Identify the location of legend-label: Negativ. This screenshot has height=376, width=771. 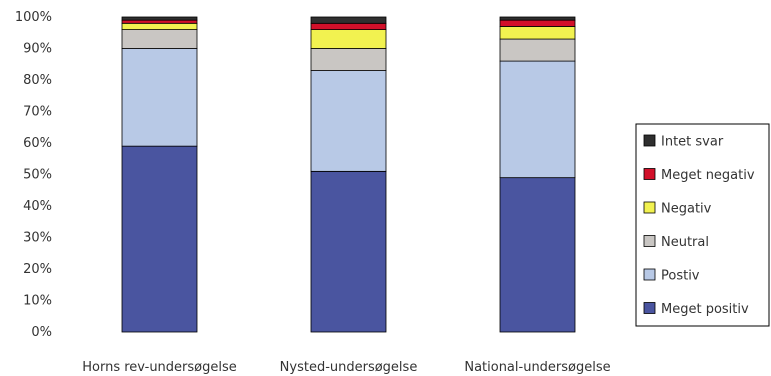
(686, 209).